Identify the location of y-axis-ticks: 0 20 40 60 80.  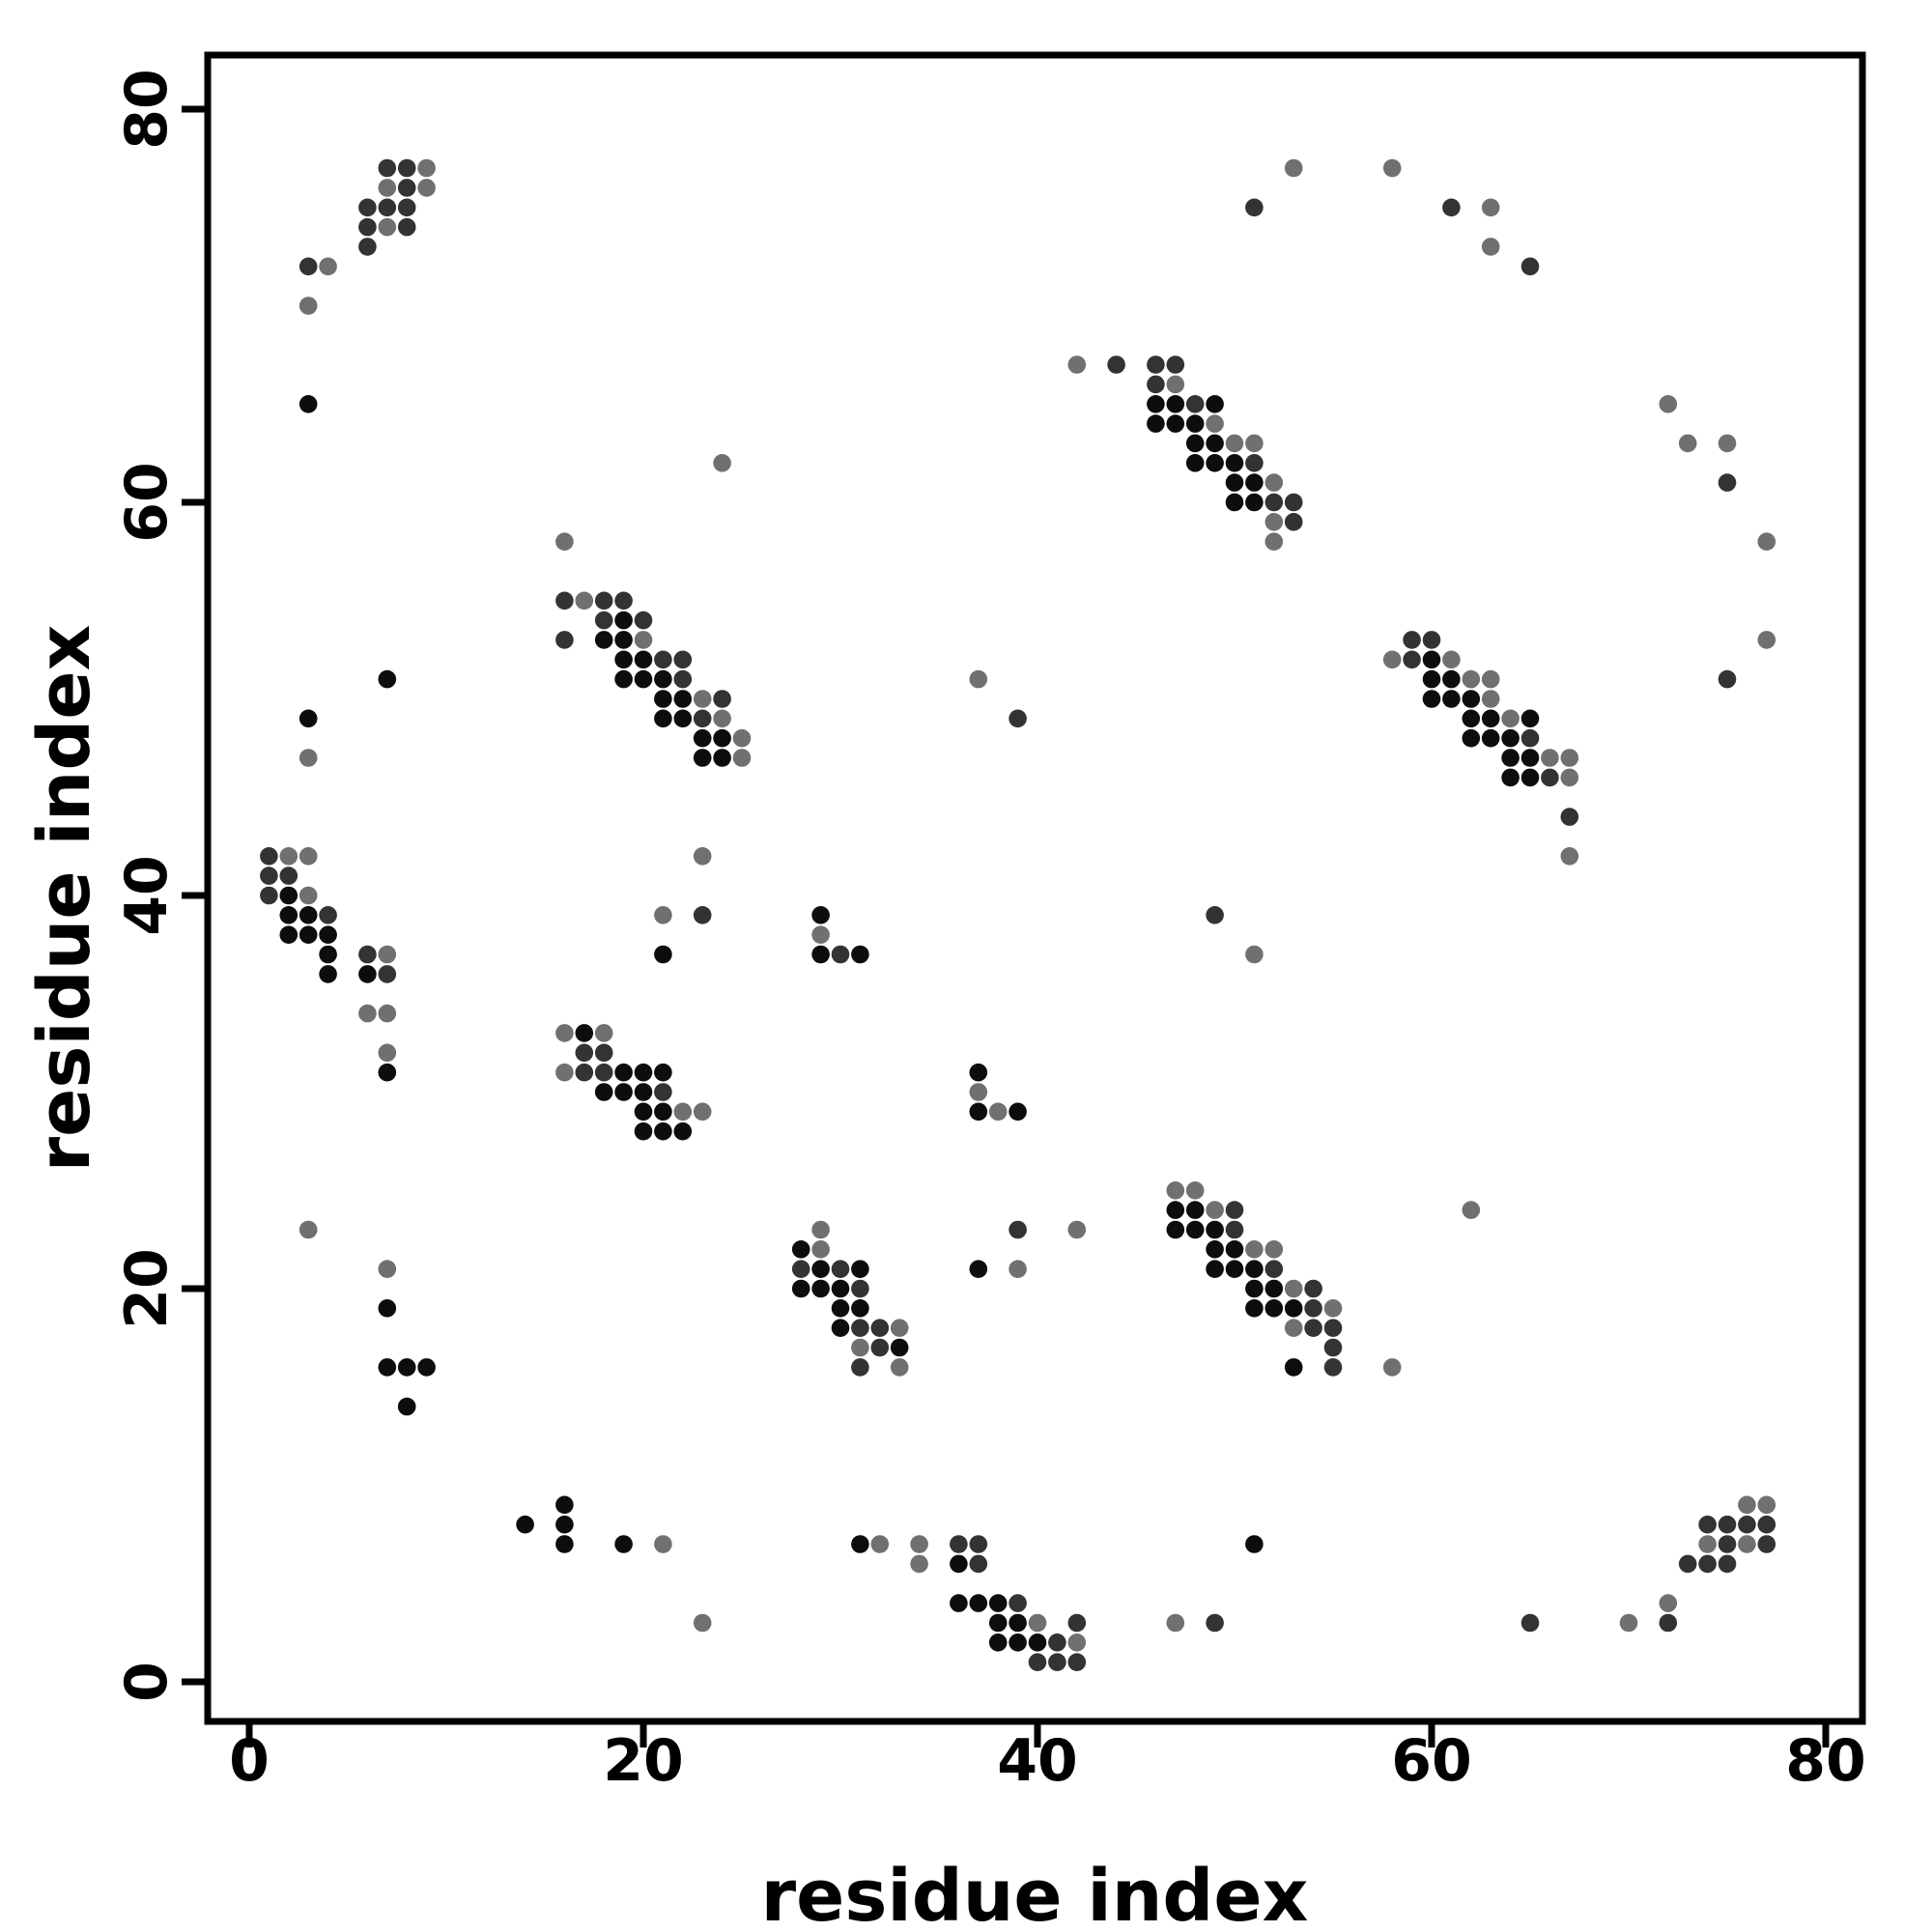
(159, 885).